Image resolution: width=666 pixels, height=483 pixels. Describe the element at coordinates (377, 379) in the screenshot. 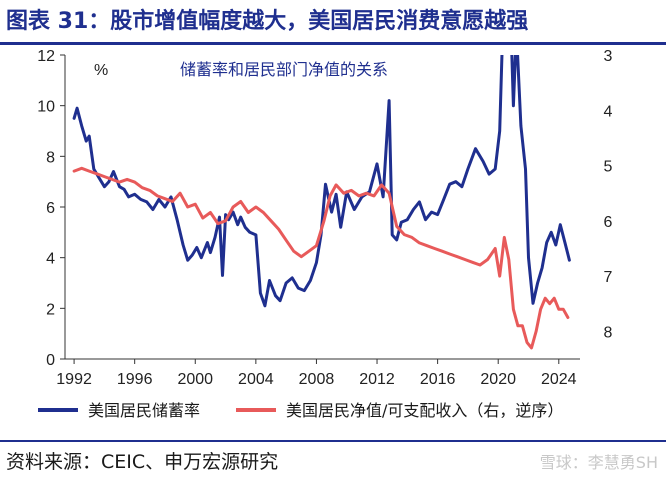

I see `x-tick-label: 2012` at that location.